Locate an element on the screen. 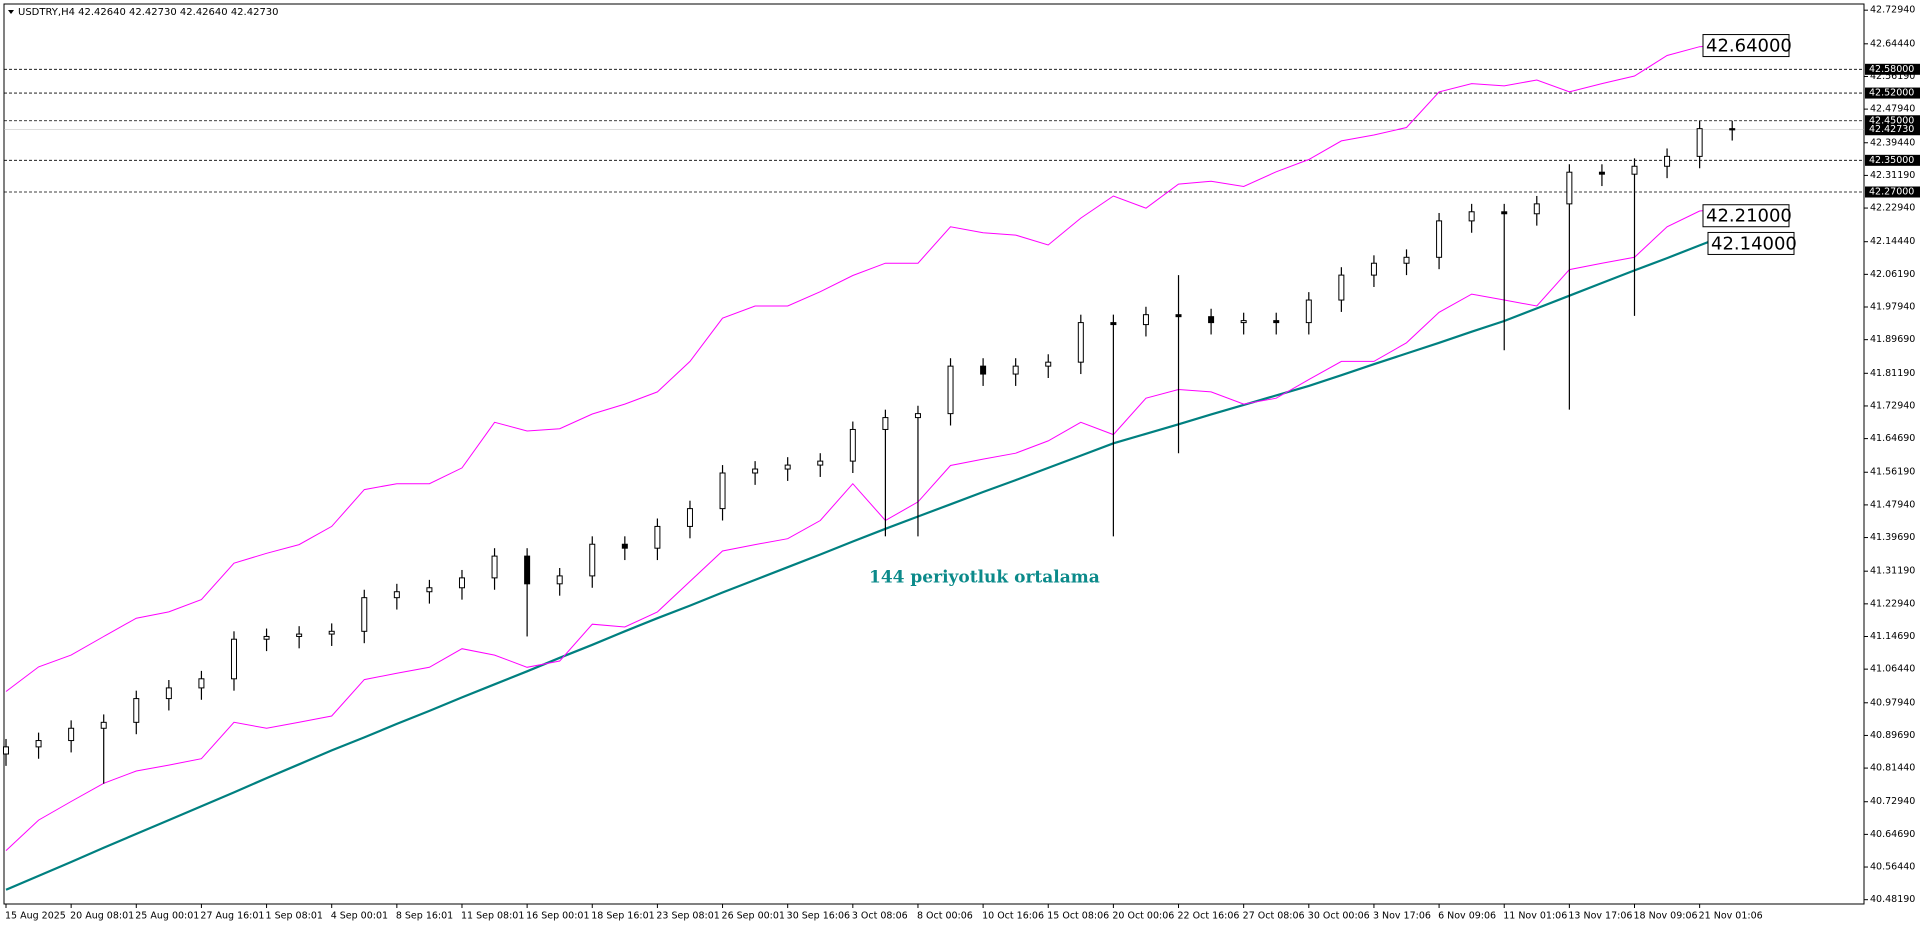 The height and width of the screenshot is (927, 1920). level-label: 42.27000 is located at coordinates (1891, 191).